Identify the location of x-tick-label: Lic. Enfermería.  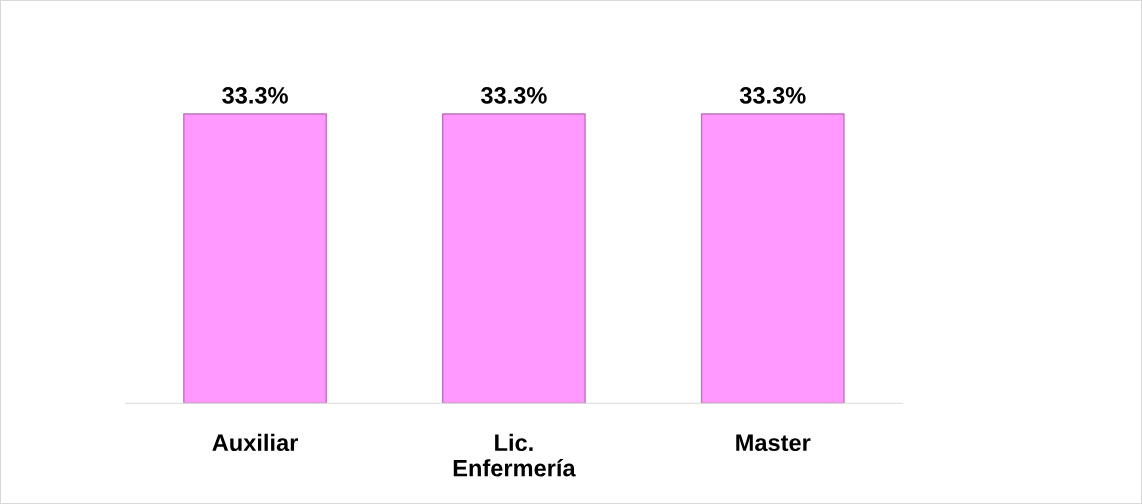
(514, 455).